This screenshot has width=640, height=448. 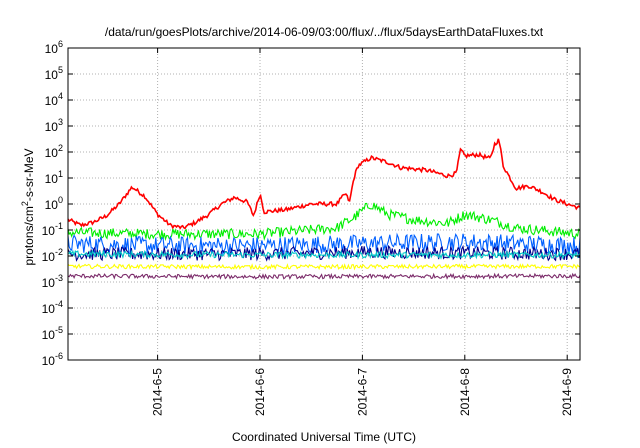 I want to click on y-tick-label: 10⁶, so click(x=54, y=47).